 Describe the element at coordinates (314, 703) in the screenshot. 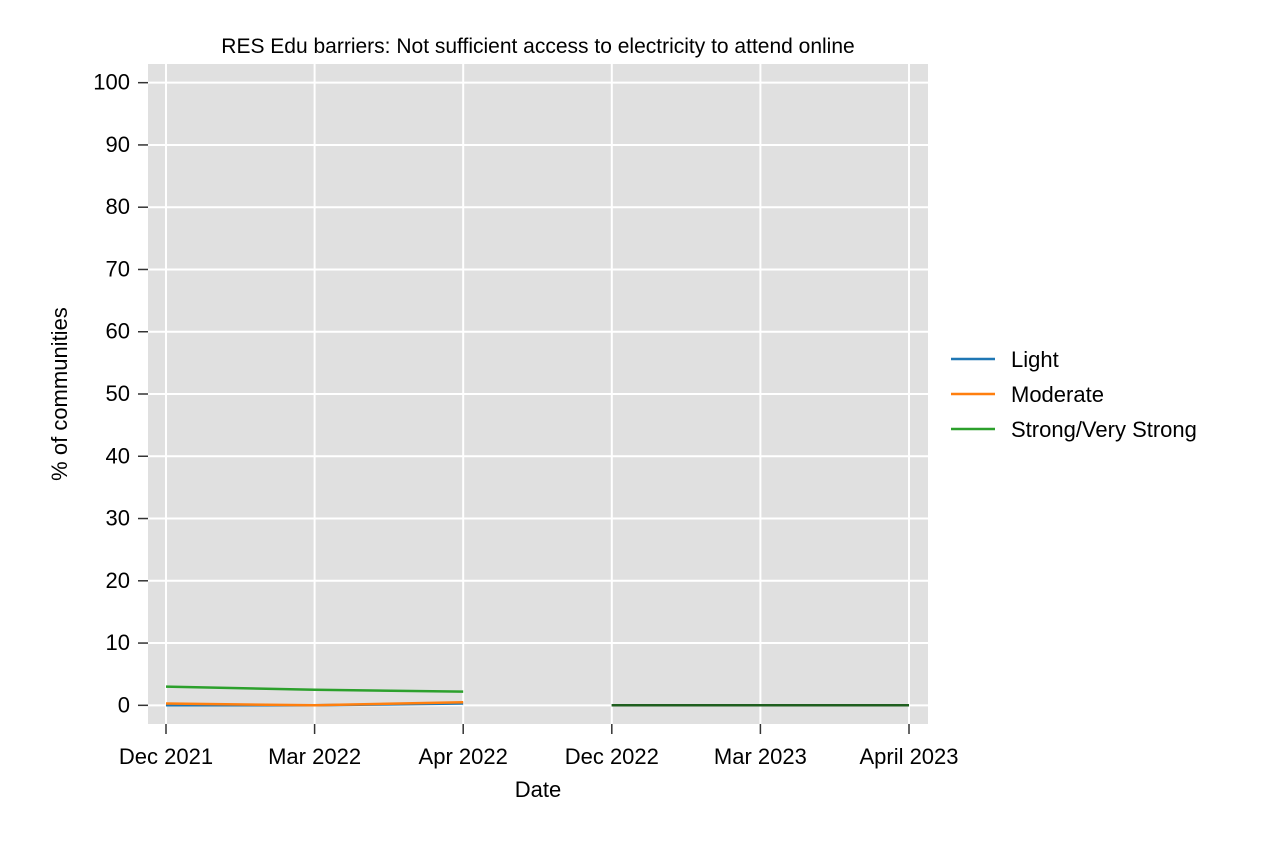

I see `series-line-moderate` at that location.